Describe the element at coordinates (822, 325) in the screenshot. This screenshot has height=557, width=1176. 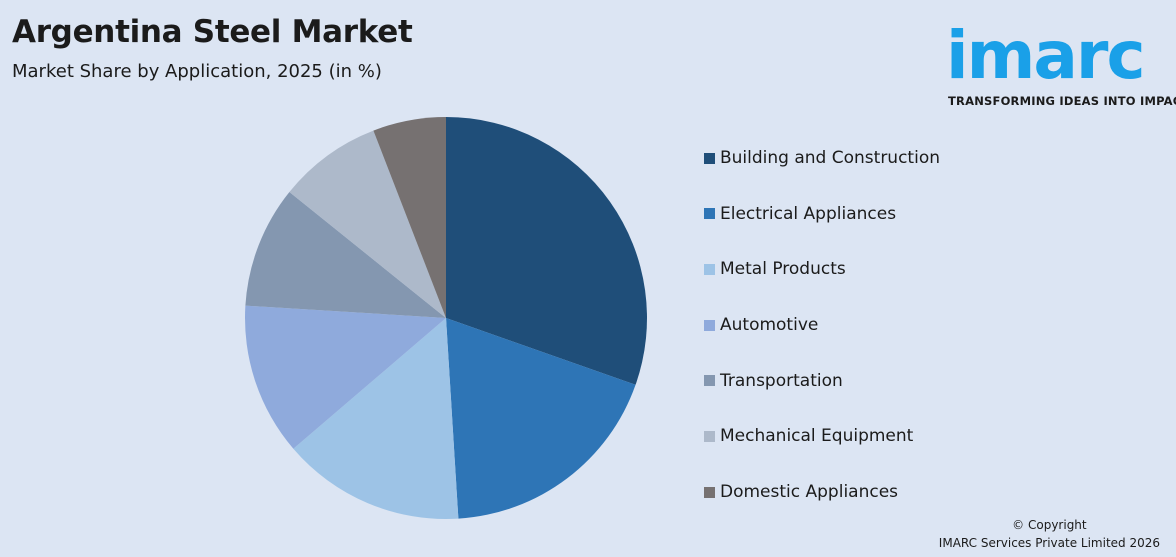
I see `legend-item: Automotive` at that location.